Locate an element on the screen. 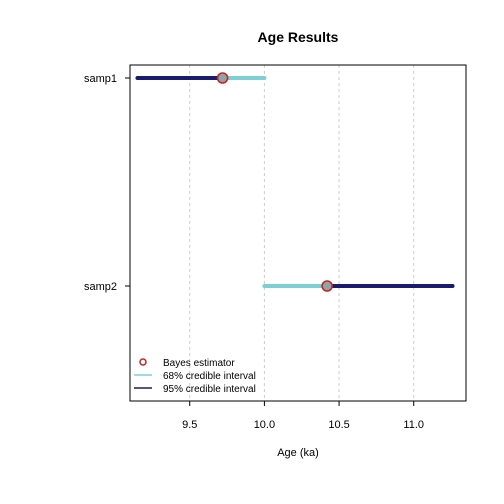 This screenshot has width=504, height=504. y-label-samp2: samp2 is located at coordinates (100, 287).